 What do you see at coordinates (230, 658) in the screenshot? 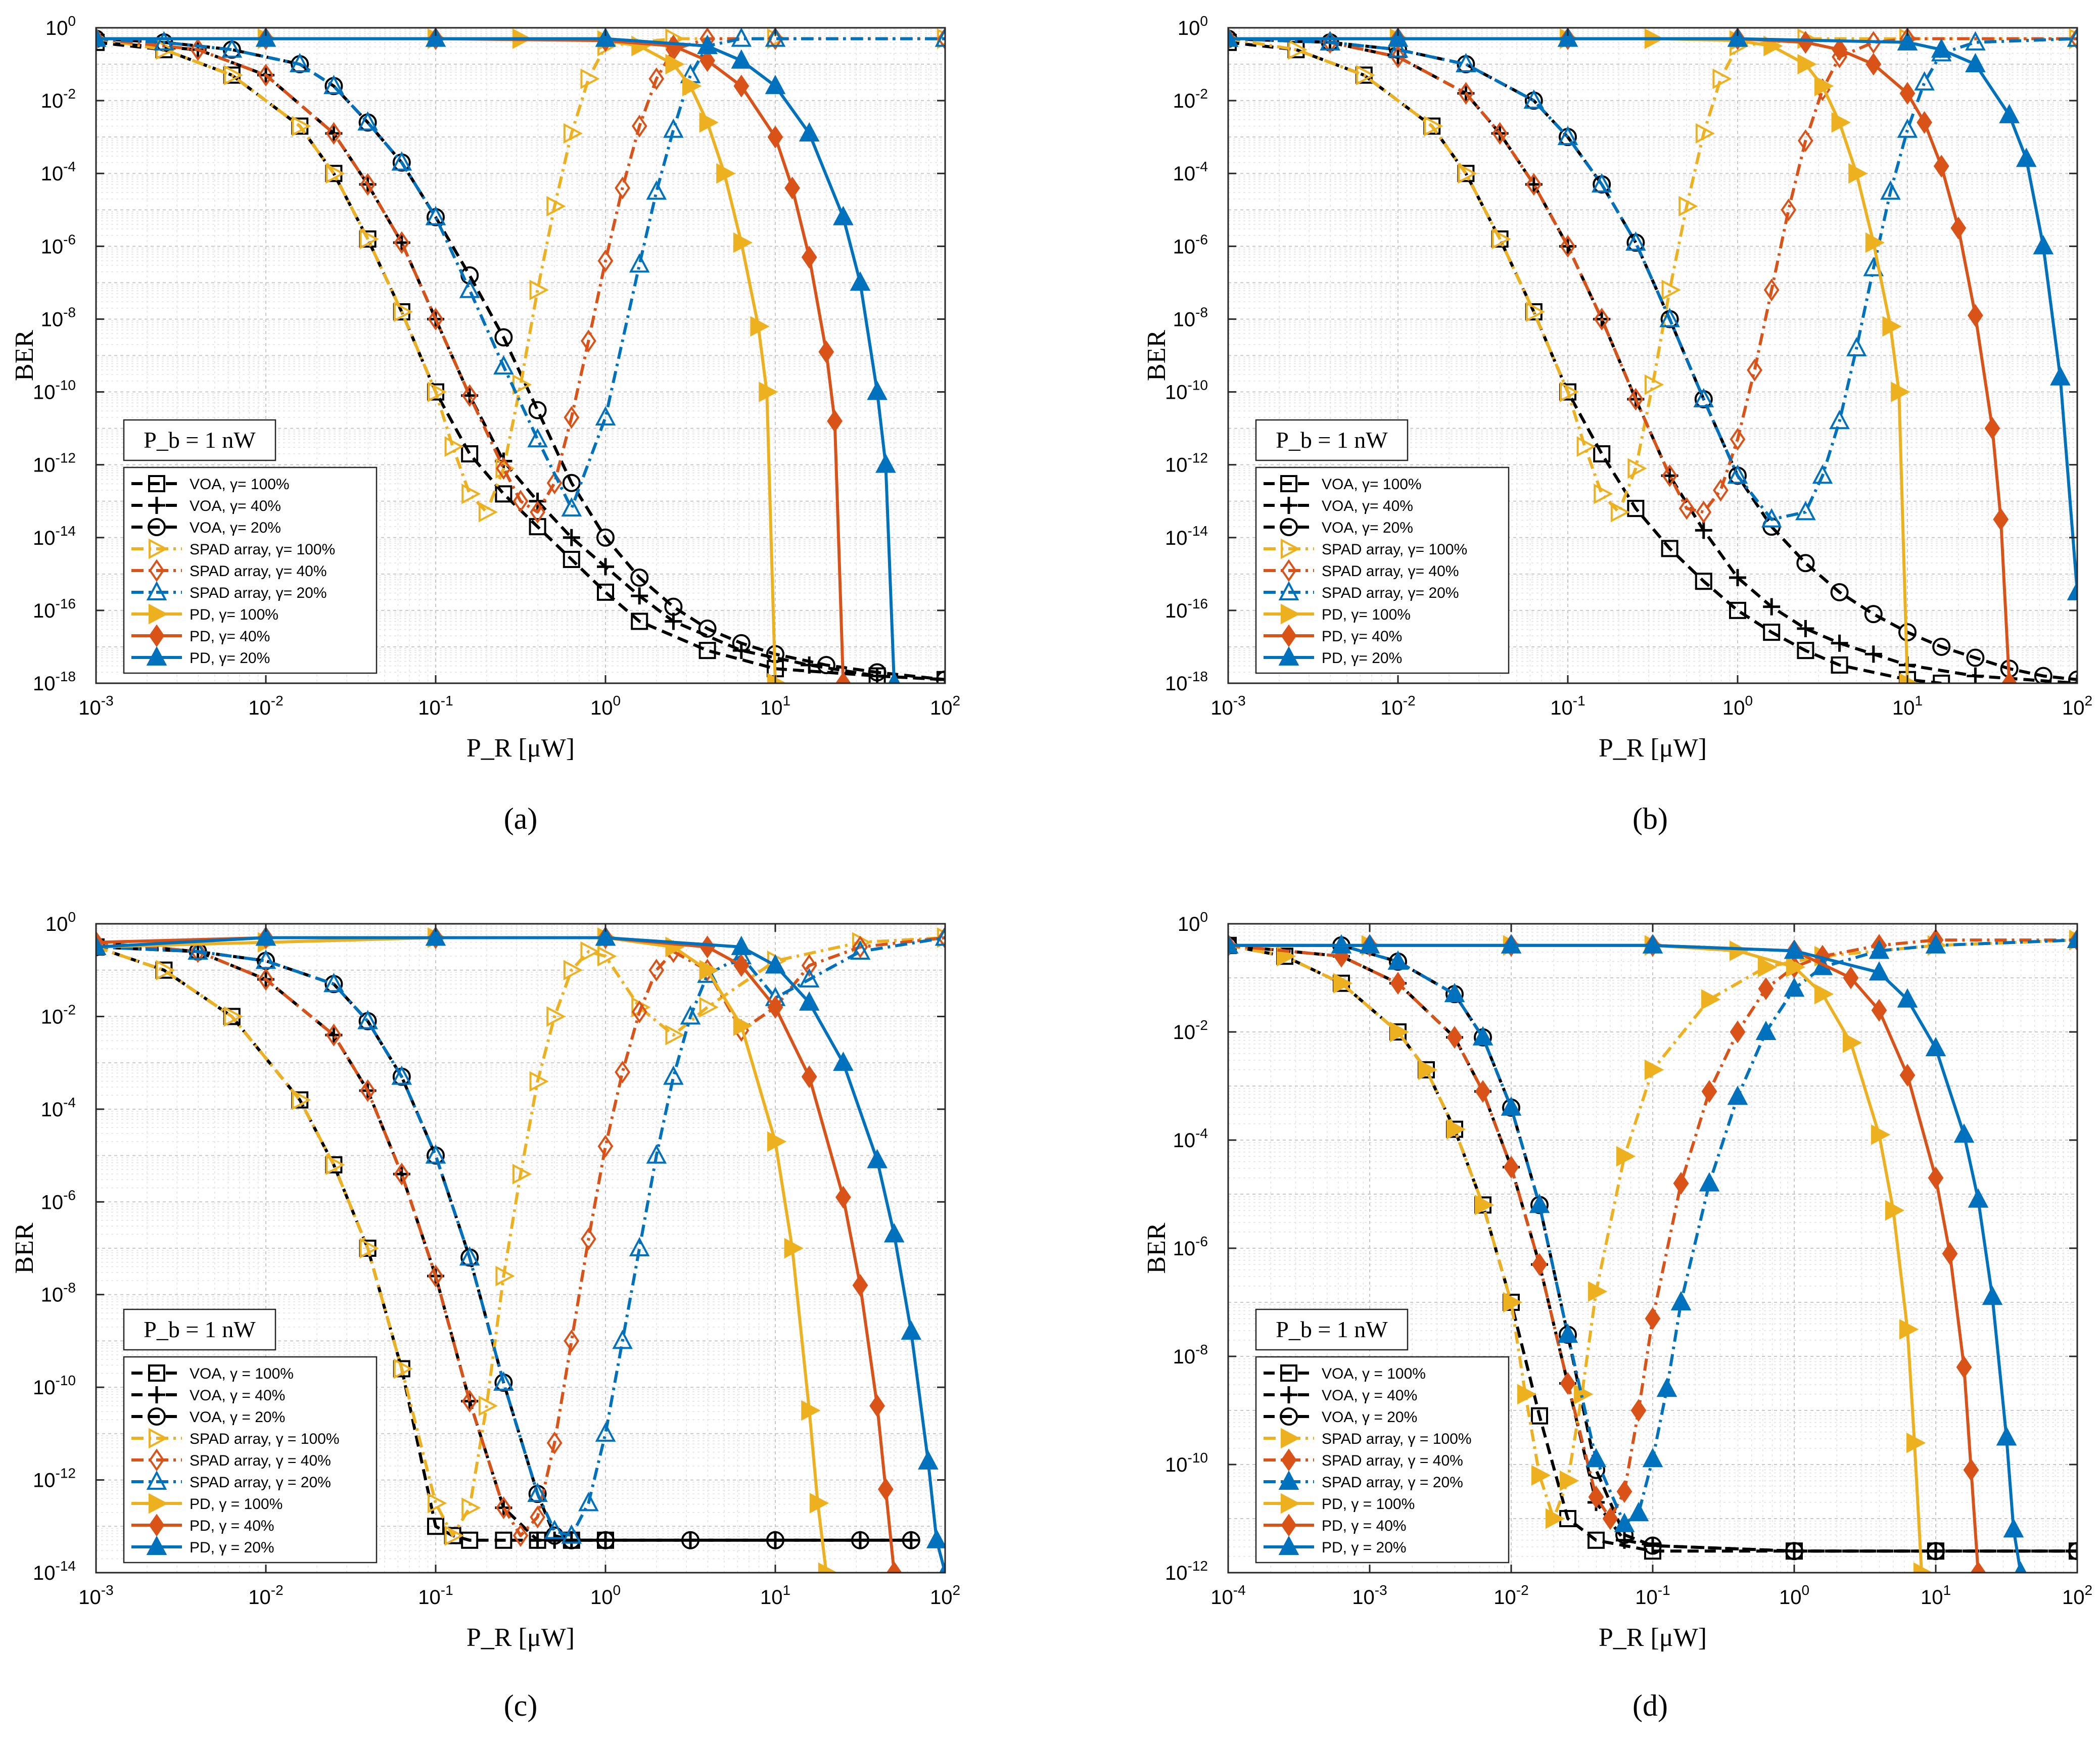
I see `legend-label: PD, γ= 20%` at bounding box center [230, 658].